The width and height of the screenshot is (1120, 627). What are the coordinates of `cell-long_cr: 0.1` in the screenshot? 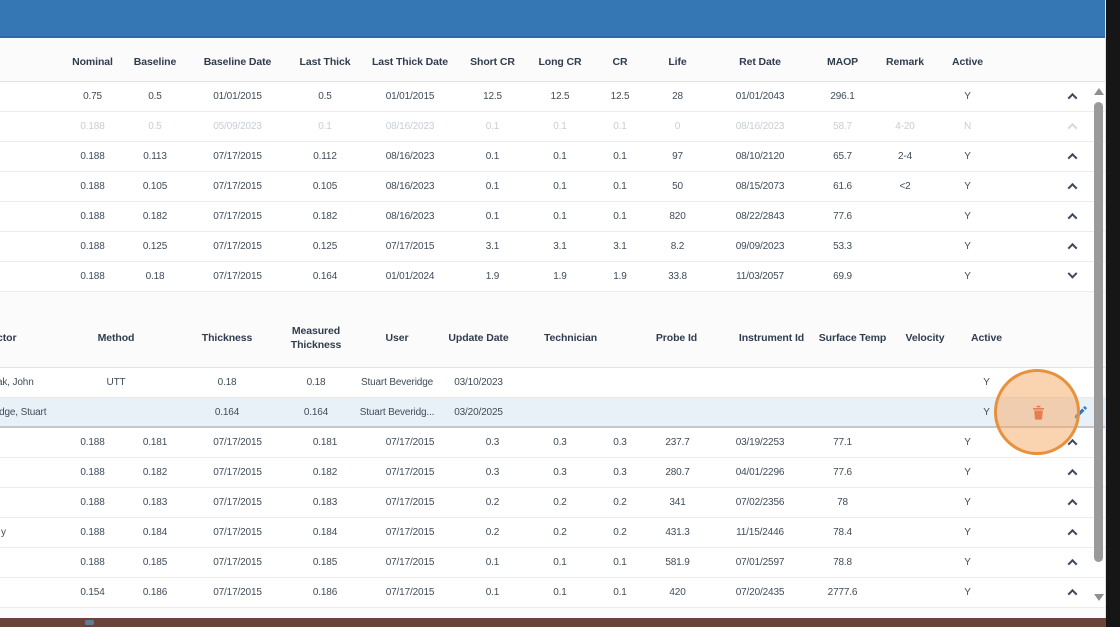 It's located at (560, 186).